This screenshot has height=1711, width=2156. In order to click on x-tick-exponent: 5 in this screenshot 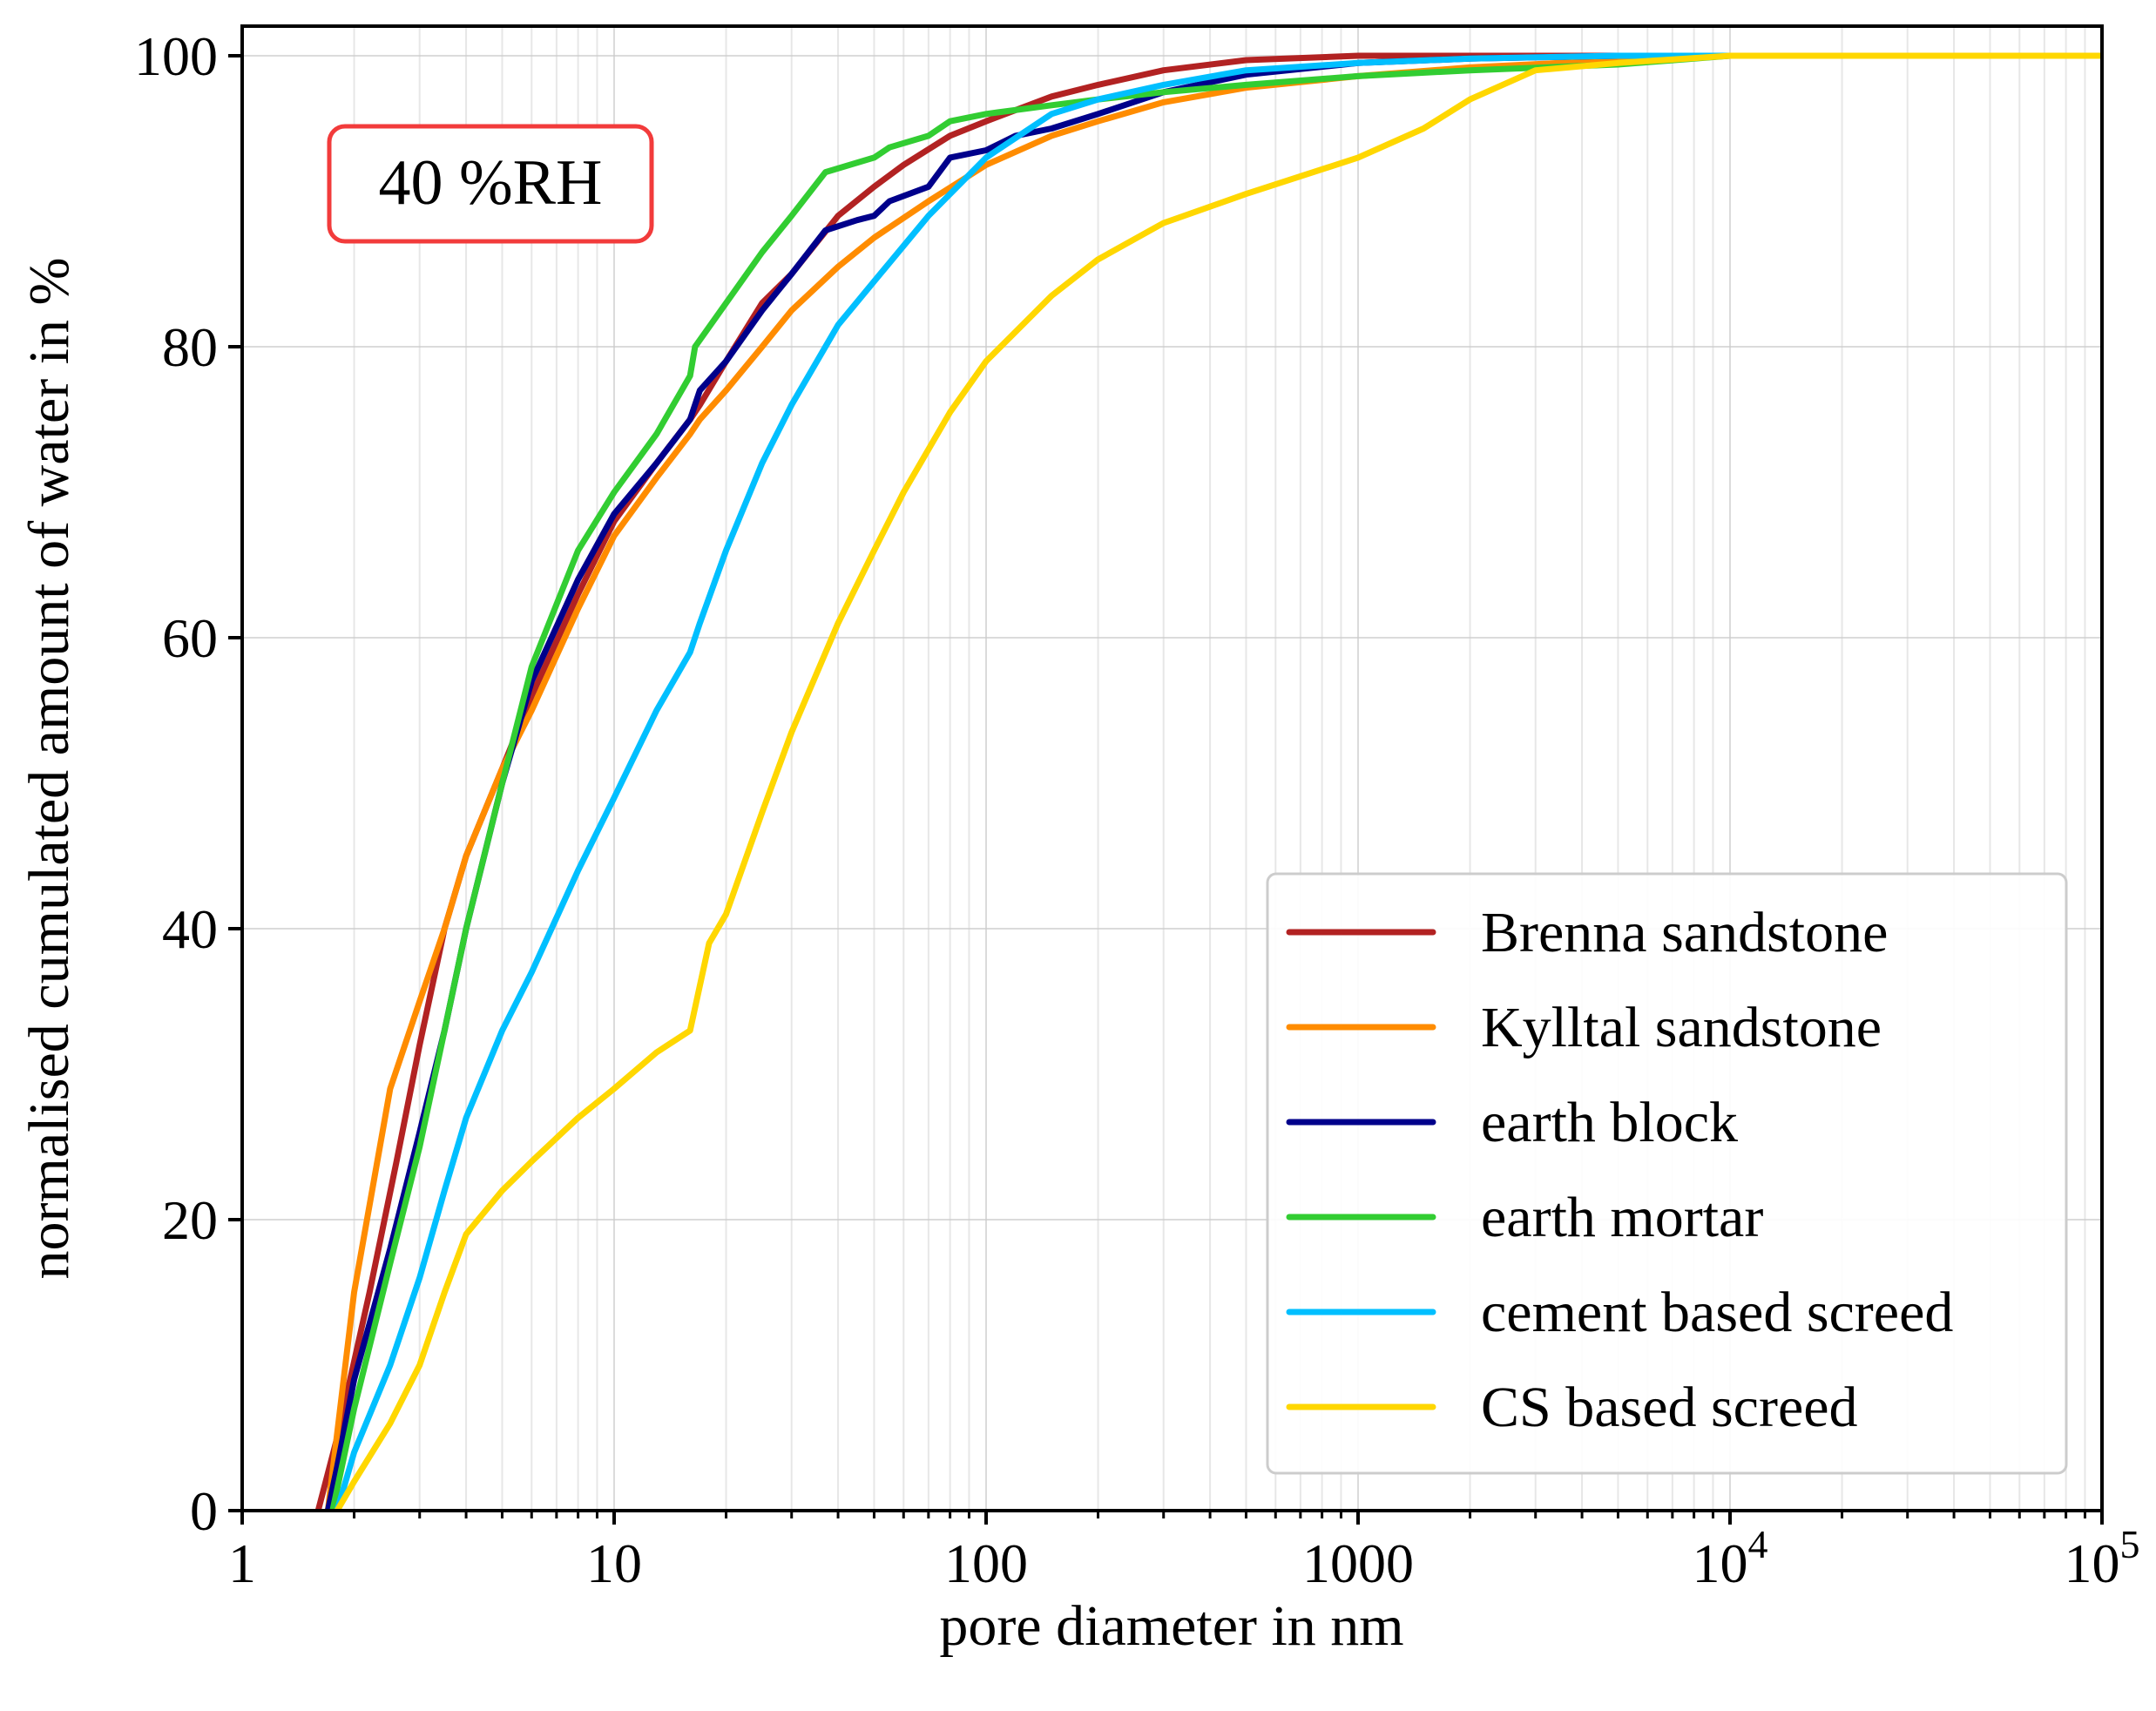, I will do `click(2130, 1544)`.